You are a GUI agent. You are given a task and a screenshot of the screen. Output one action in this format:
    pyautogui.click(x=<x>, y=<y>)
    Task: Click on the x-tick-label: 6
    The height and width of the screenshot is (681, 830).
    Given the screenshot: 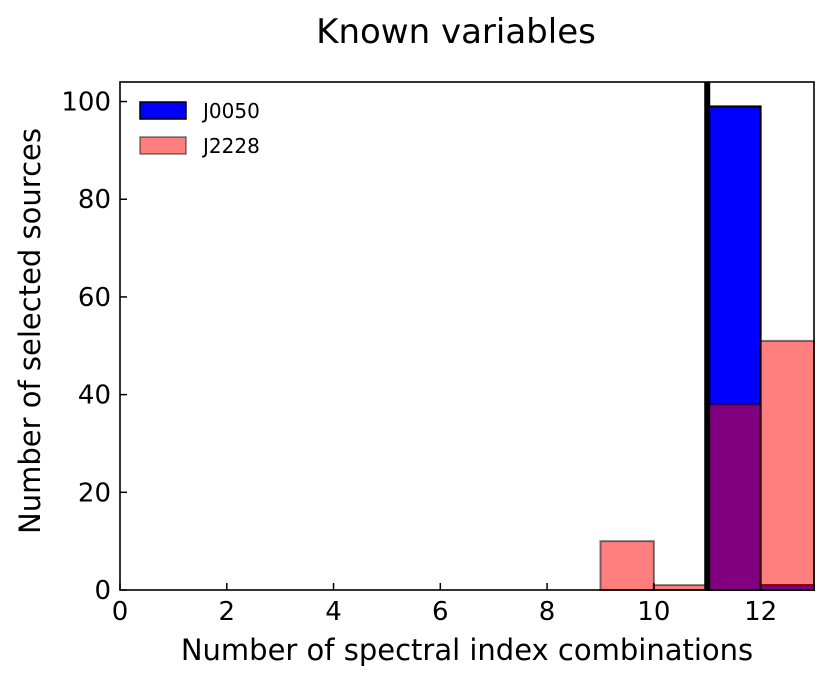 What is the action you would take?
    pyautogui.click(x=440, y=612)
    